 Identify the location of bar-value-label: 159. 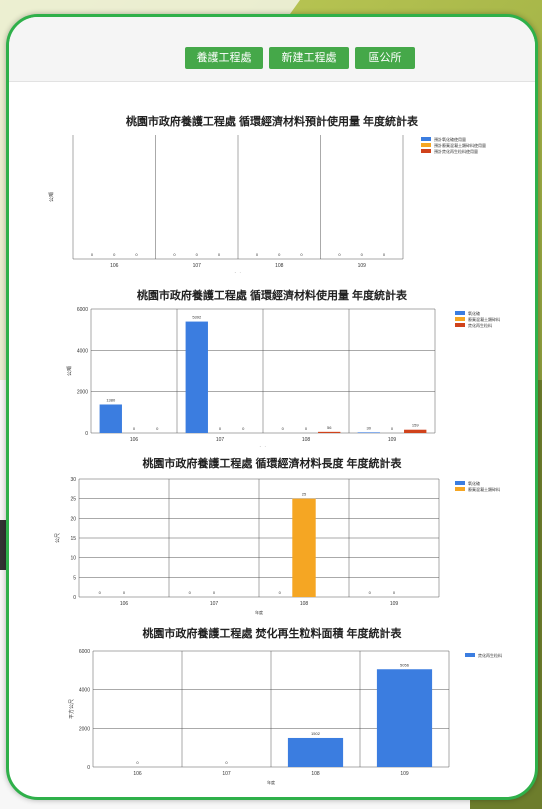
(415, 425).